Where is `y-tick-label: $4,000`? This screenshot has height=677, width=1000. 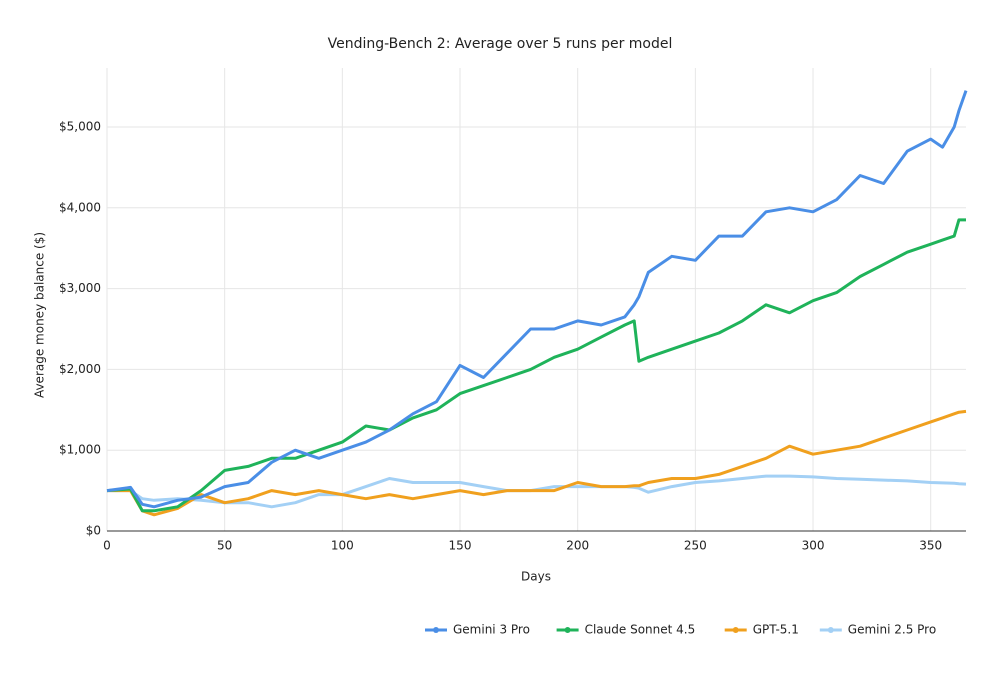 y-tick-label: $4,000 is located at coordinates (80, 207).